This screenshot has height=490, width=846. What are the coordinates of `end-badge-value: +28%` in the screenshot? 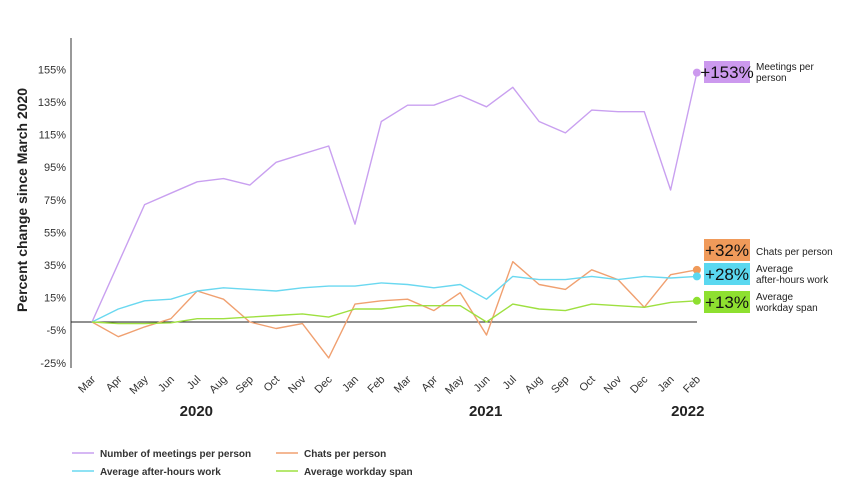 It's located at (727, 274).